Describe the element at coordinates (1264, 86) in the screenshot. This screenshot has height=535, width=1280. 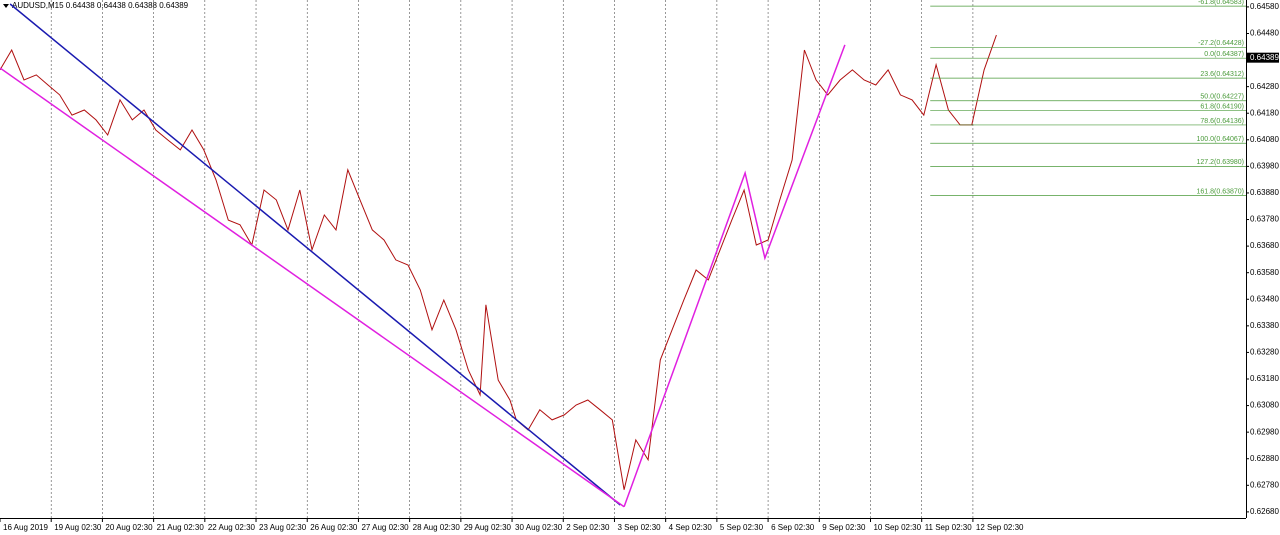
I see `y-tick-label: 0.64280` at that location.